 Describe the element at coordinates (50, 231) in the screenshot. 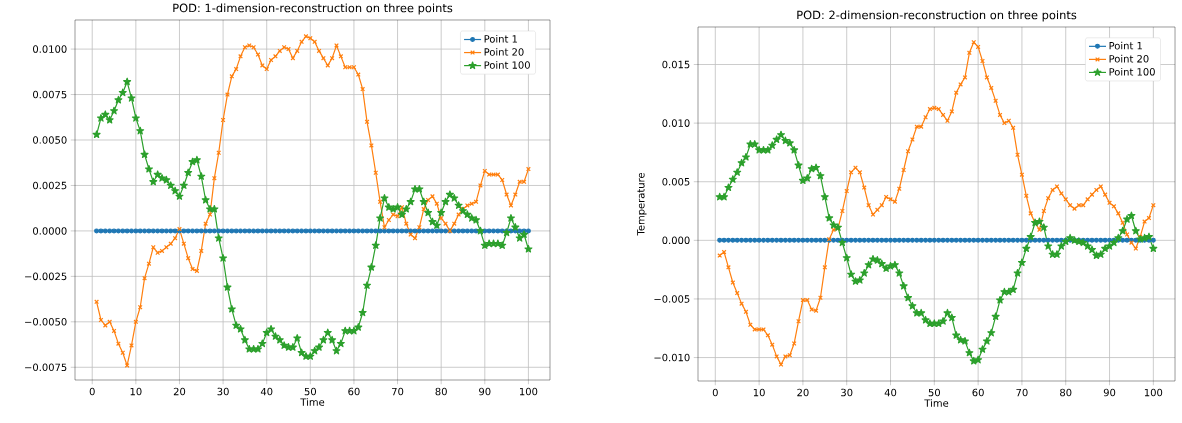

I see `y-tick-label: 0.0000` at that location.